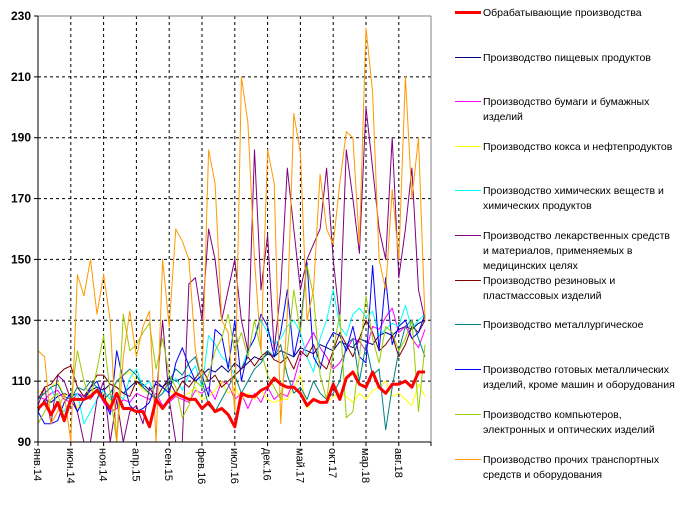 This screenshot has width=680, height=517. Describe the element at coordinates (135, 464) in the screenshot. I see `x-tick-label: апр.15` at that location.